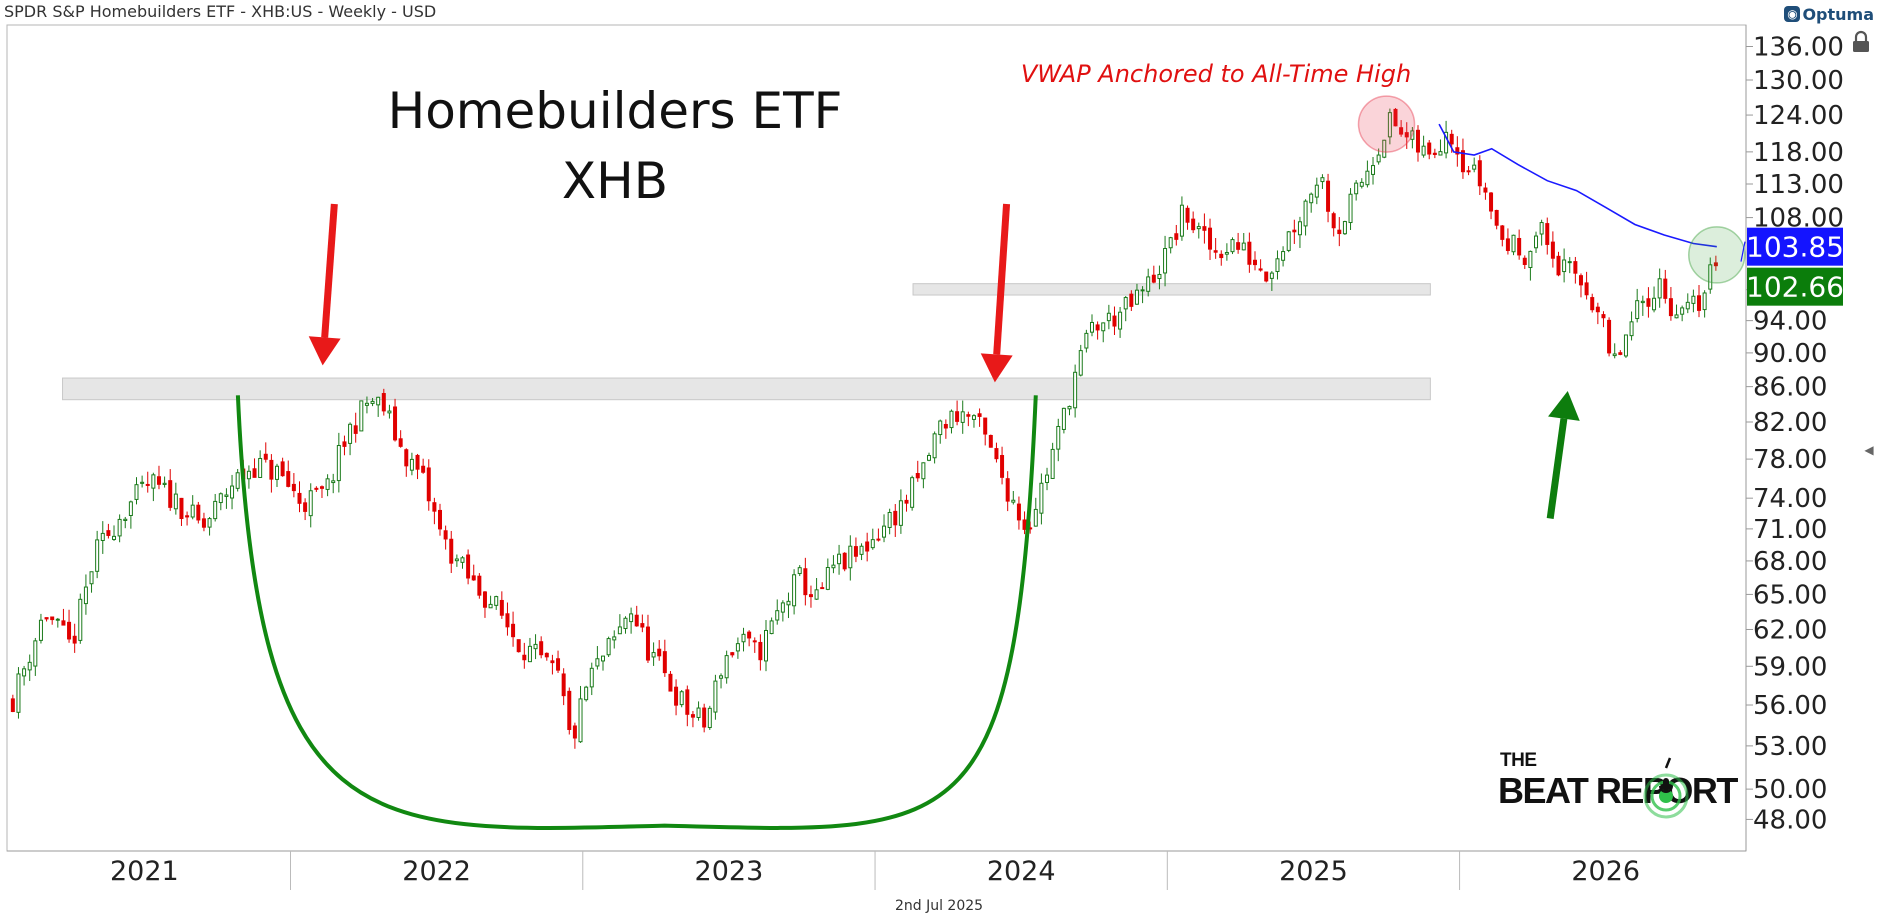 The image size is (1878, 924). I want to click on y-tick-label: 78.00, so click(1790, 460).